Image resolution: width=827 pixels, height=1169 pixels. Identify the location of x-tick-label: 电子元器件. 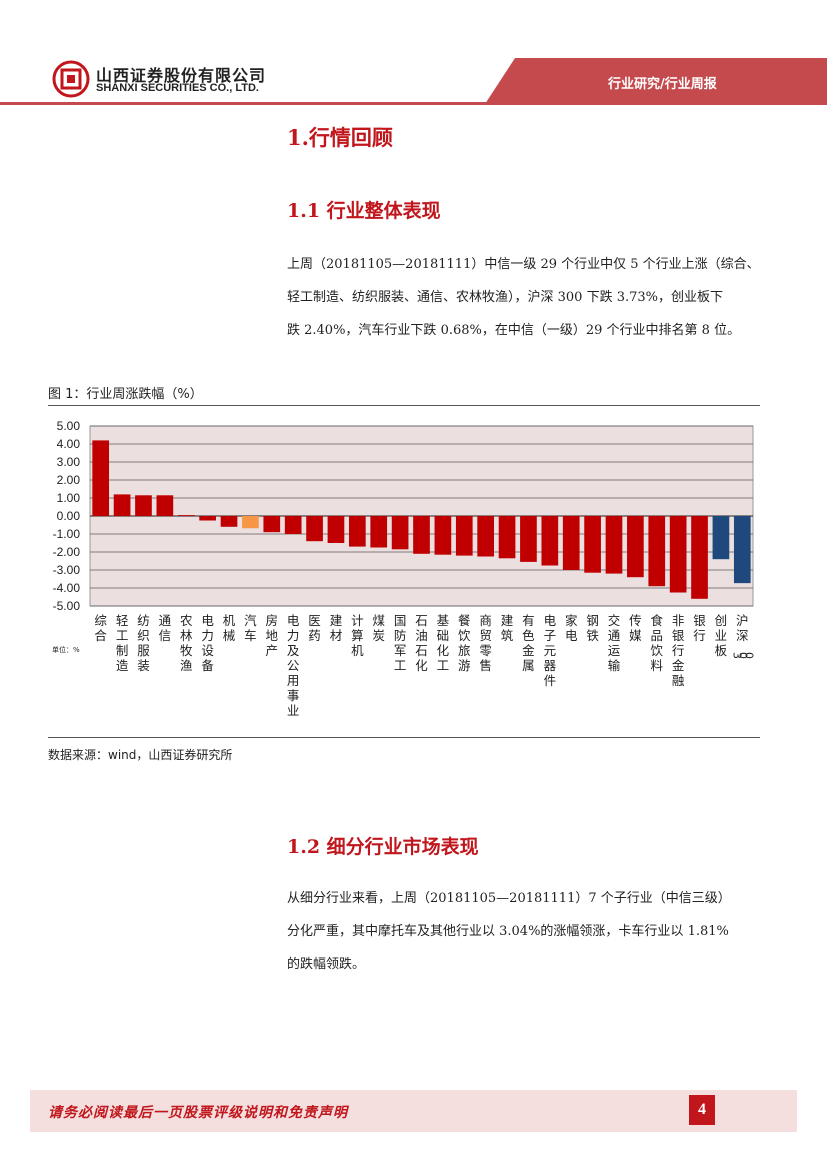
(550, 650).